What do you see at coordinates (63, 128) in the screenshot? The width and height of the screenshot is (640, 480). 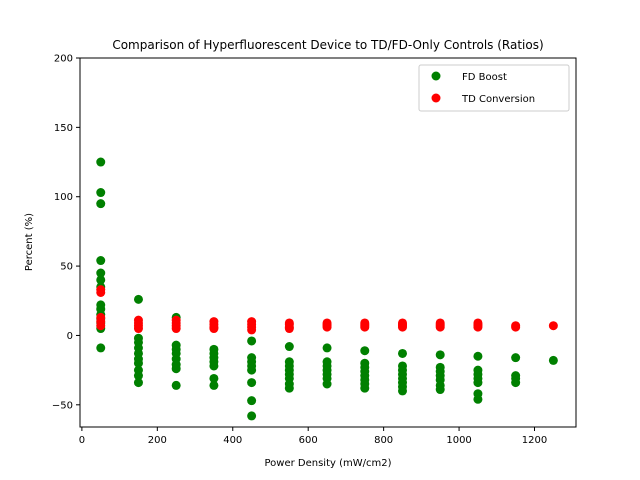 I see `y-tick-label: 150` at bounding box center [63, 128].